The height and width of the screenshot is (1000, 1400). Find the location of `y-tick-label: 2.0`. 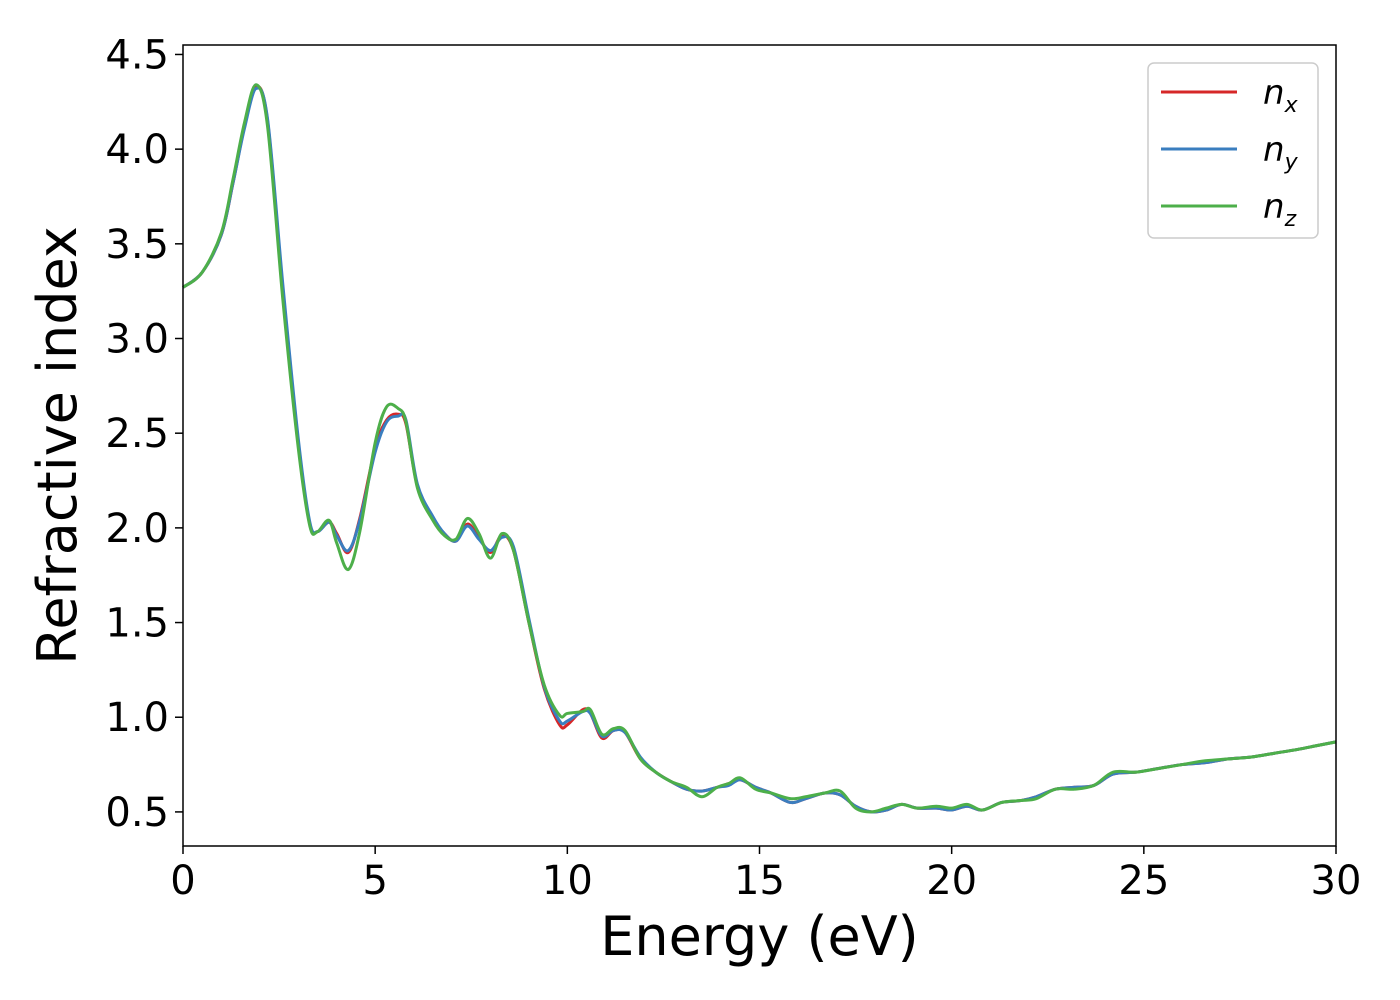

y-tick-label: 2.0 is located at coordinates (137, 529).